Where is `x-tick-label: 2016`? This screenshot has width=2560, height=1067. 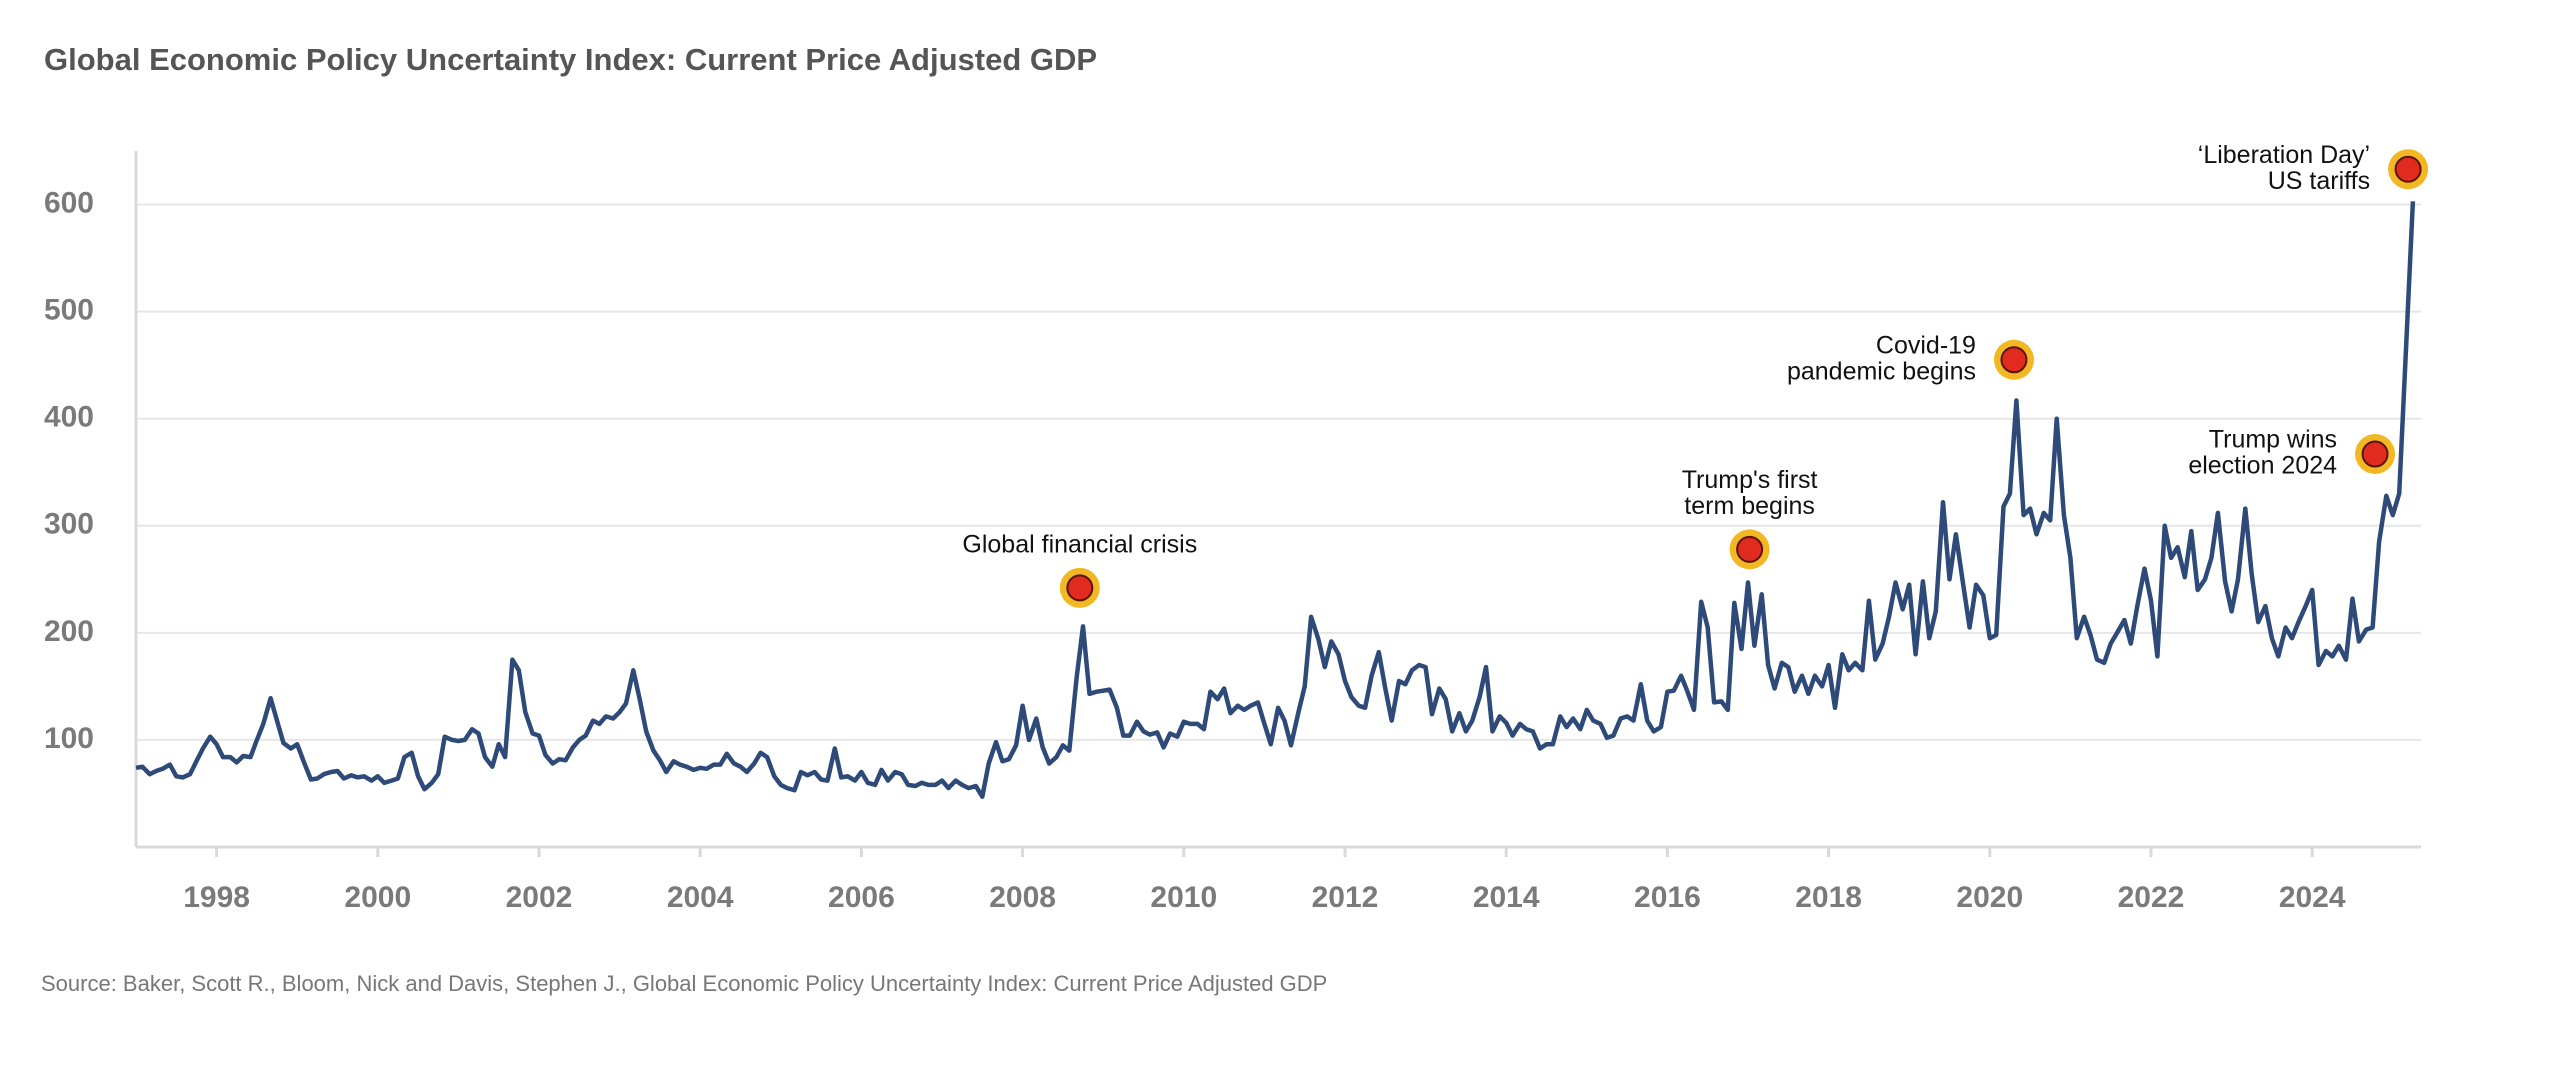 x-tick-label: 2016 is located at coordinates (1667, 897).